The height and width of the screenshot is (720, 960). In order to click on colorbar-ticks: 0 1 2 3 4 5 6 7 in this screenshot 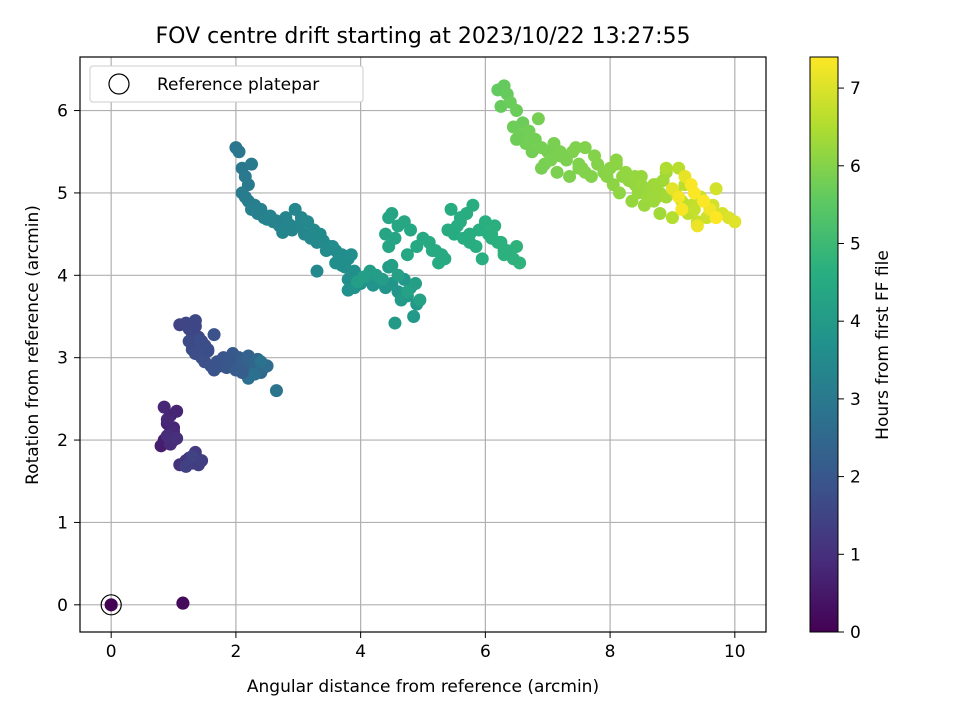, I will do `click(849, 361)`.